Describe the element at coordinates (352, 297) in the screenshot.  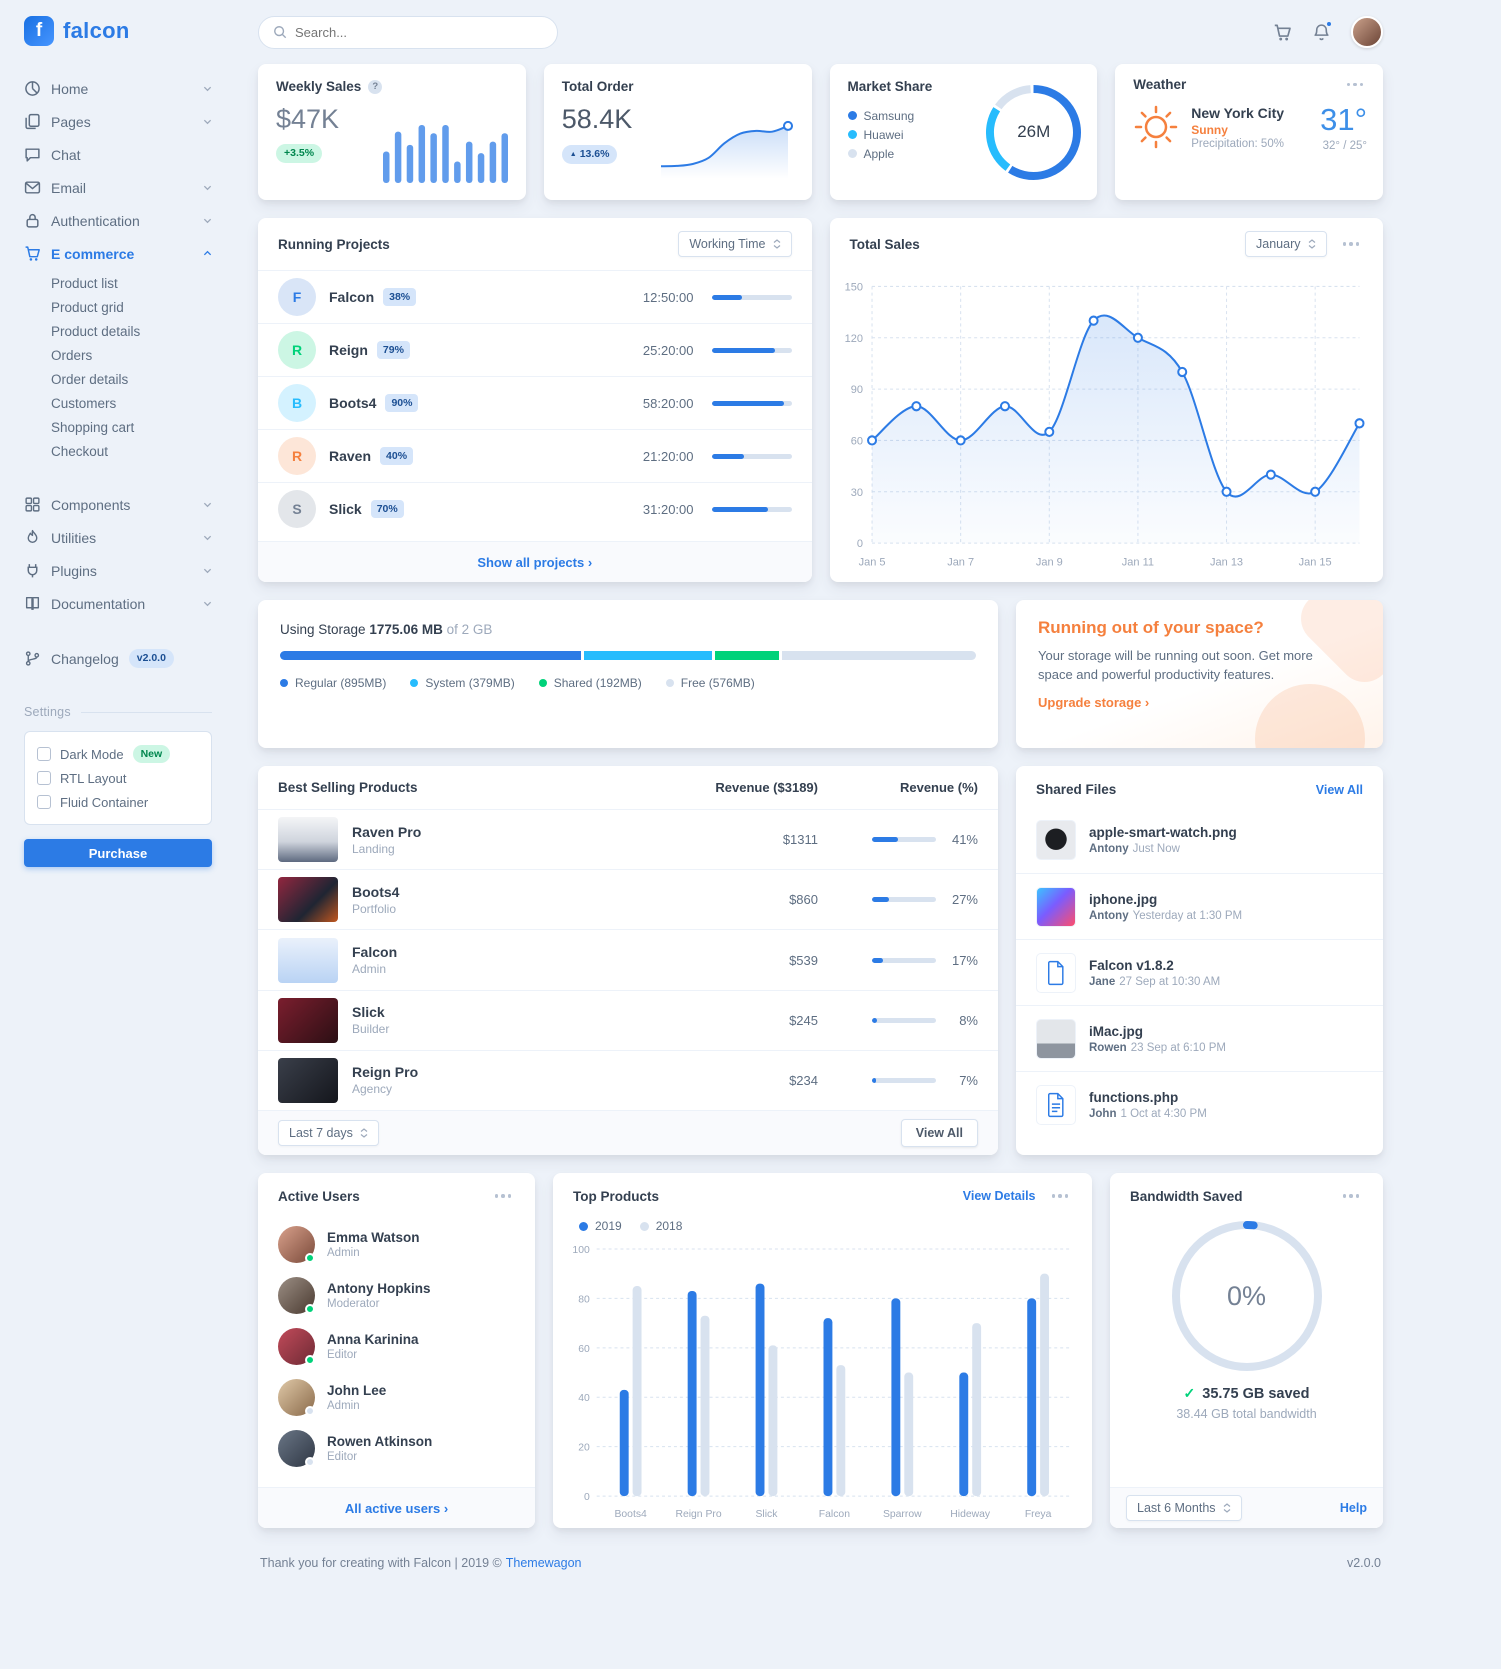
I see `project-name: Falcon` at that location.